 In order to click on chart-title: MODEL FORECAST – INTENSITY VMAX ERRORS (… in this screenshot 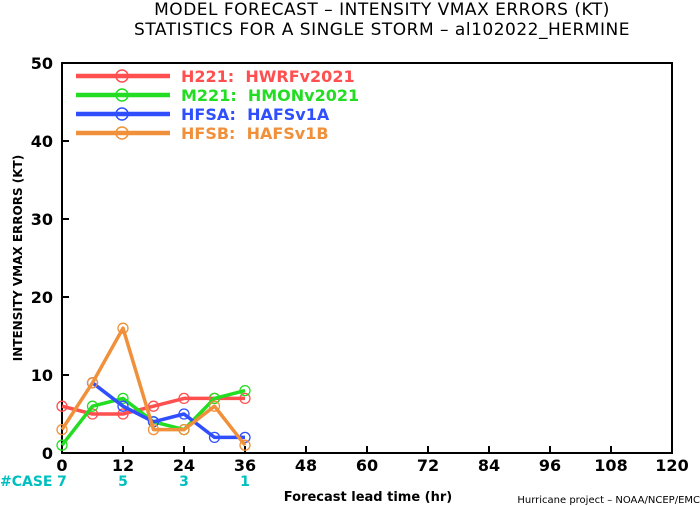, I will do `click(382, 10)`.